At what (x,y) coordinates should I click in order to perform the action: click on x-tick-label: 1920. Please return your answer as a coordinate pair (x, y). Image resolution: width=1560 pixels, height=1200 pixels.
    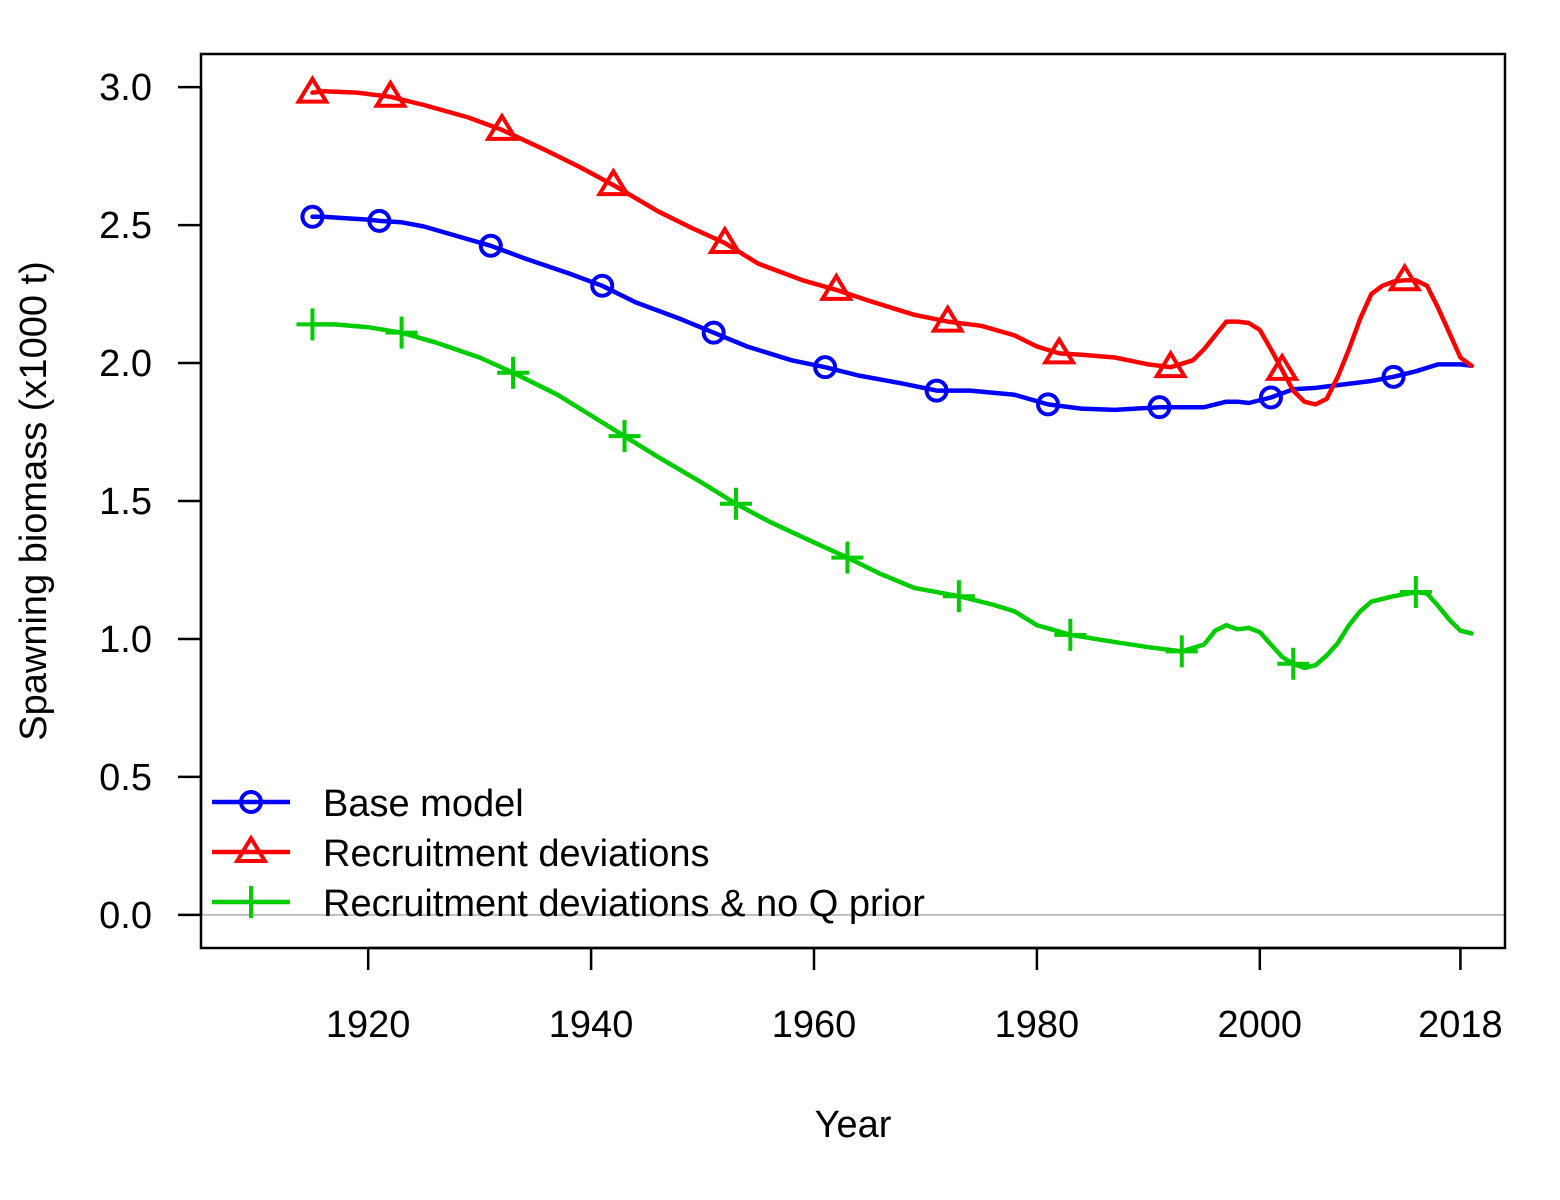
    Looking at the image, I should click on (368, 1025).